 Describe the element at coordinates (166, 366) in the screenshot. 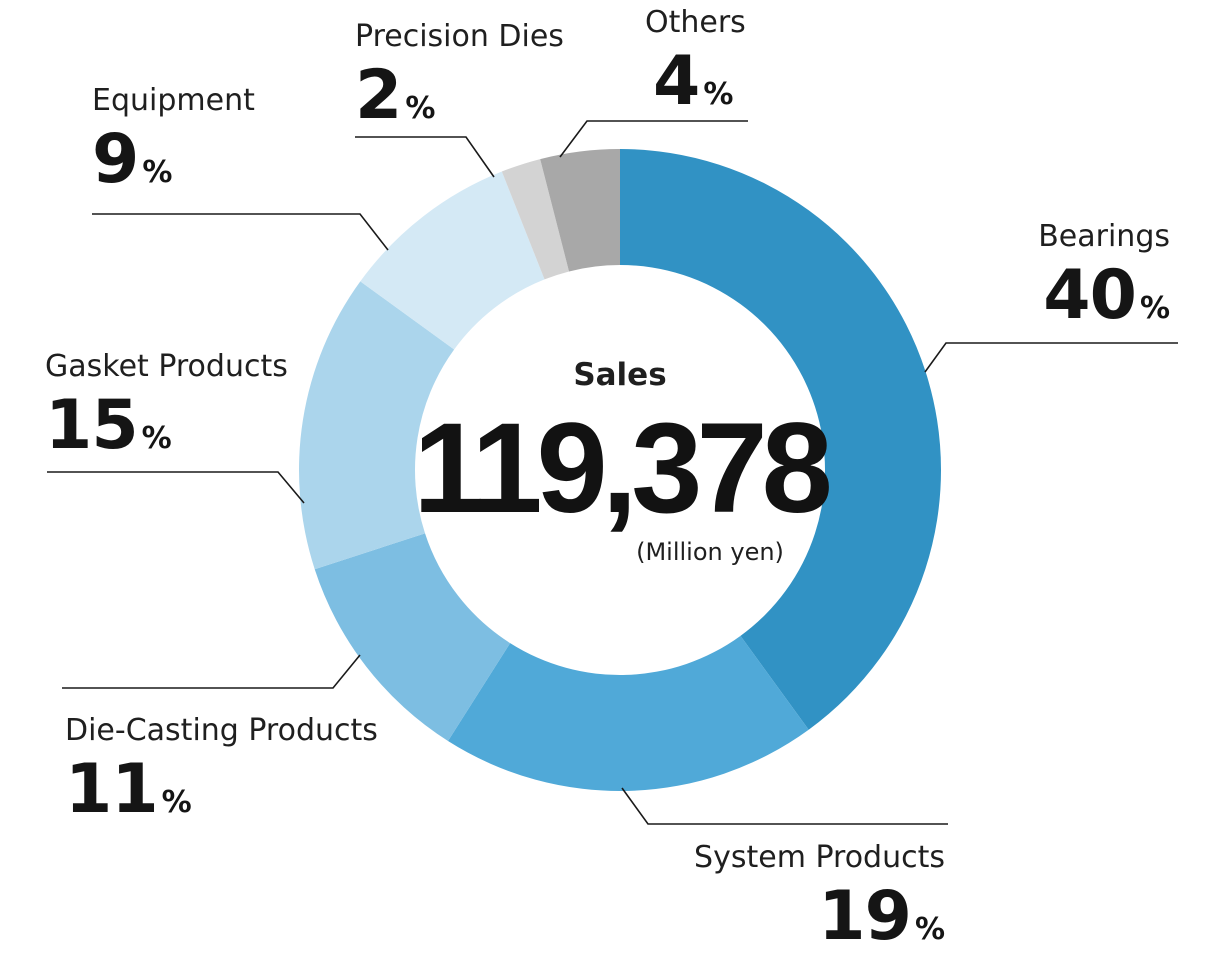

I see `label-name: Gasket Products` at that location.